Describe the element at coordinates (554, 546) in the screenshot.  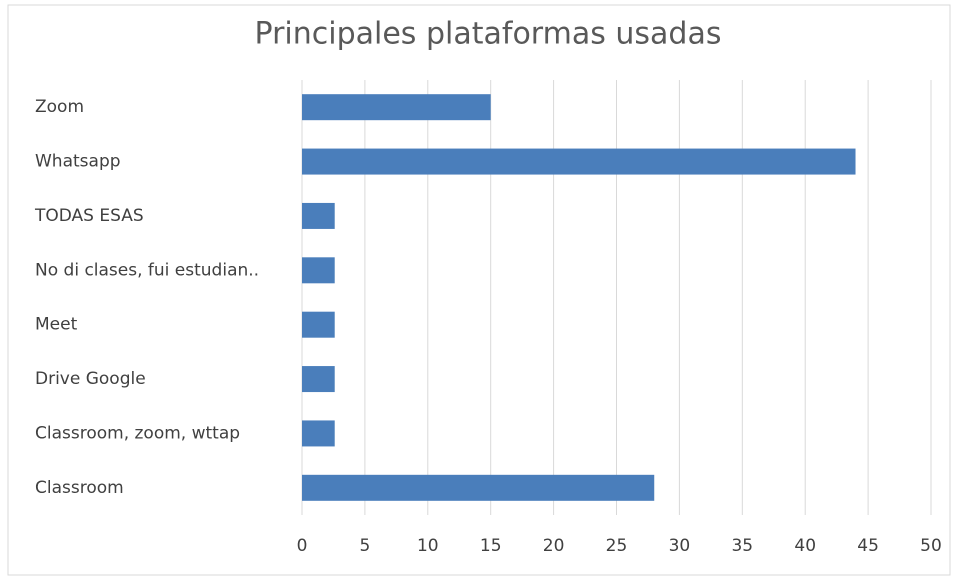
I see `x-tick-label: 20` at that location.